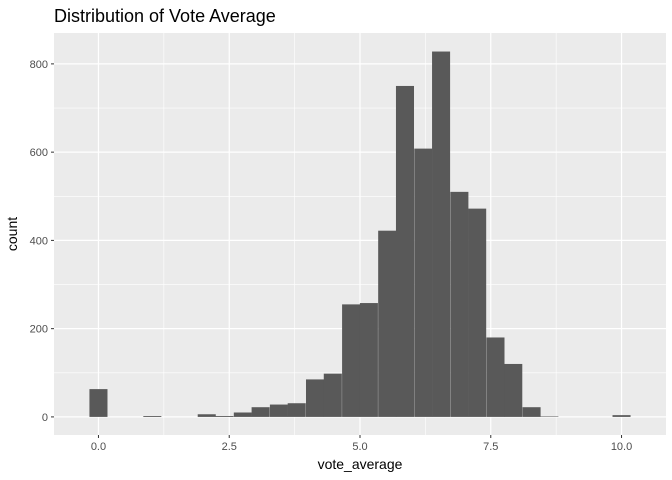 The image size is (672, 480). I want to click on x-tick-label: 2.5, so click(229, 447).